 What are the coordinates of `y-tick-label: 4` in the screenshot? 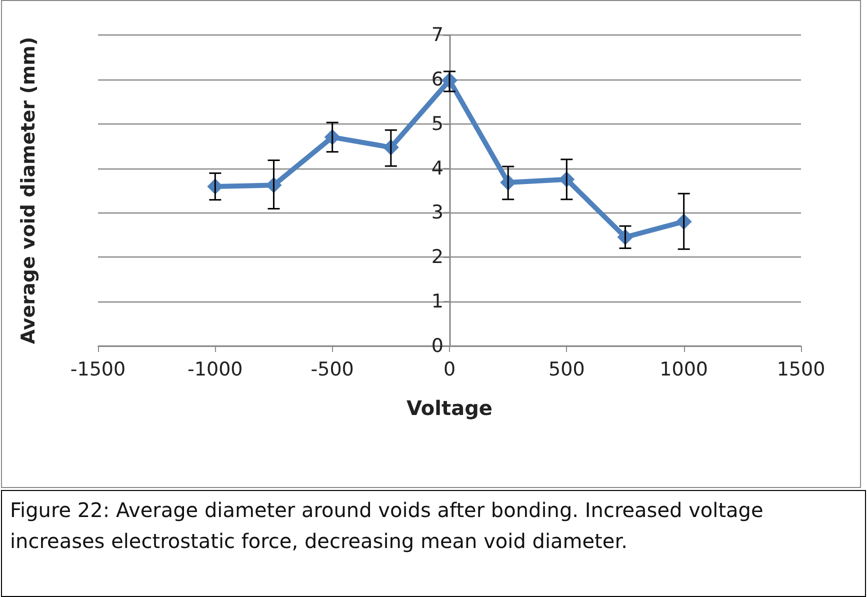 It's located at (437, 168).